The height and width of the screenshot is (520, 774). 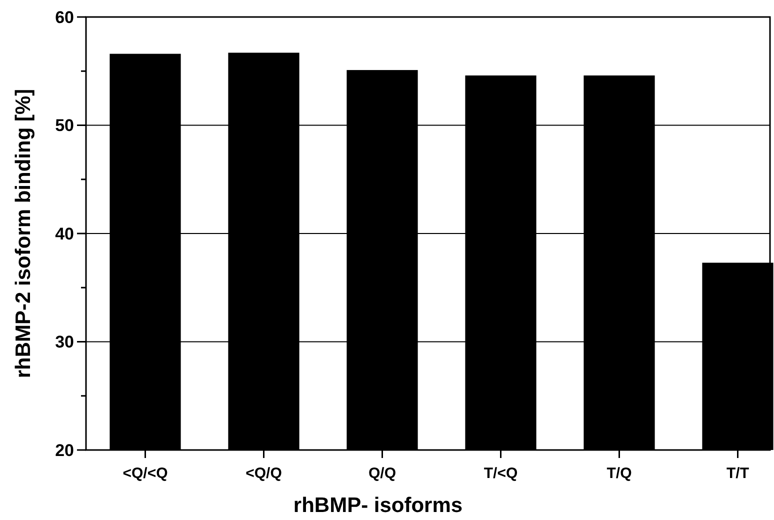 I want to click on x-tick-label: T/<Q, so click(x=501, y=473).